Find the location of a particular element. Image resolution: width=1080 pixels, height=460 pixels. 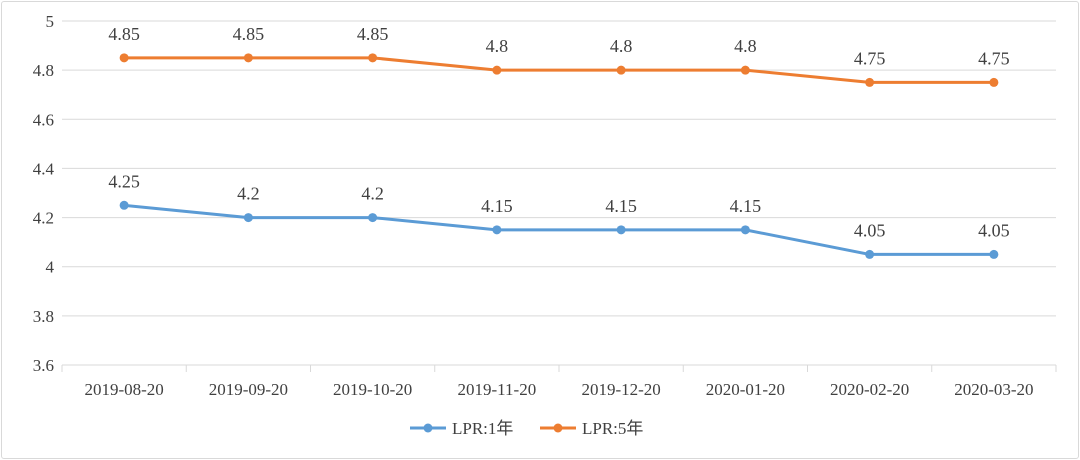

x-tick-label: 2020-02-20 is located at coordinates (869, 389).